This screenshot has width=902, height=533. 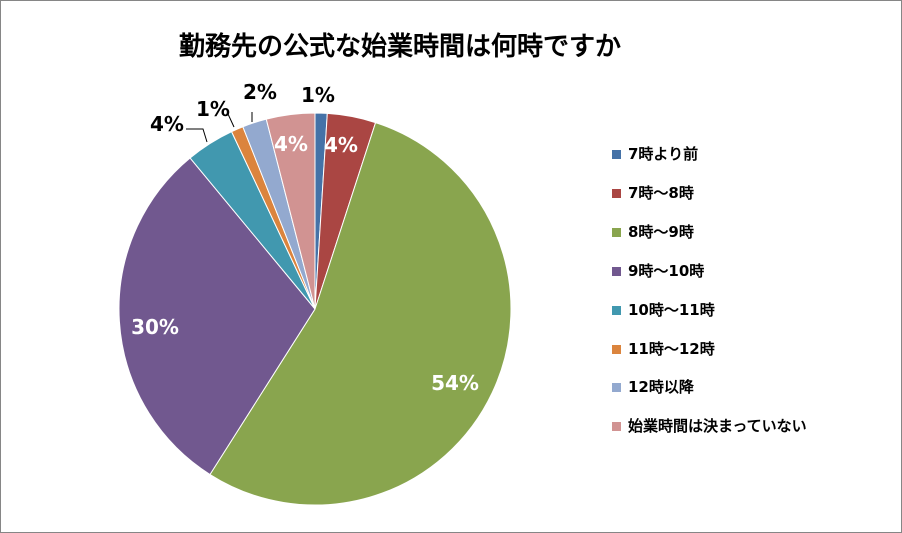 I want to click on data-label: 30%, so click(x=155, y=327).